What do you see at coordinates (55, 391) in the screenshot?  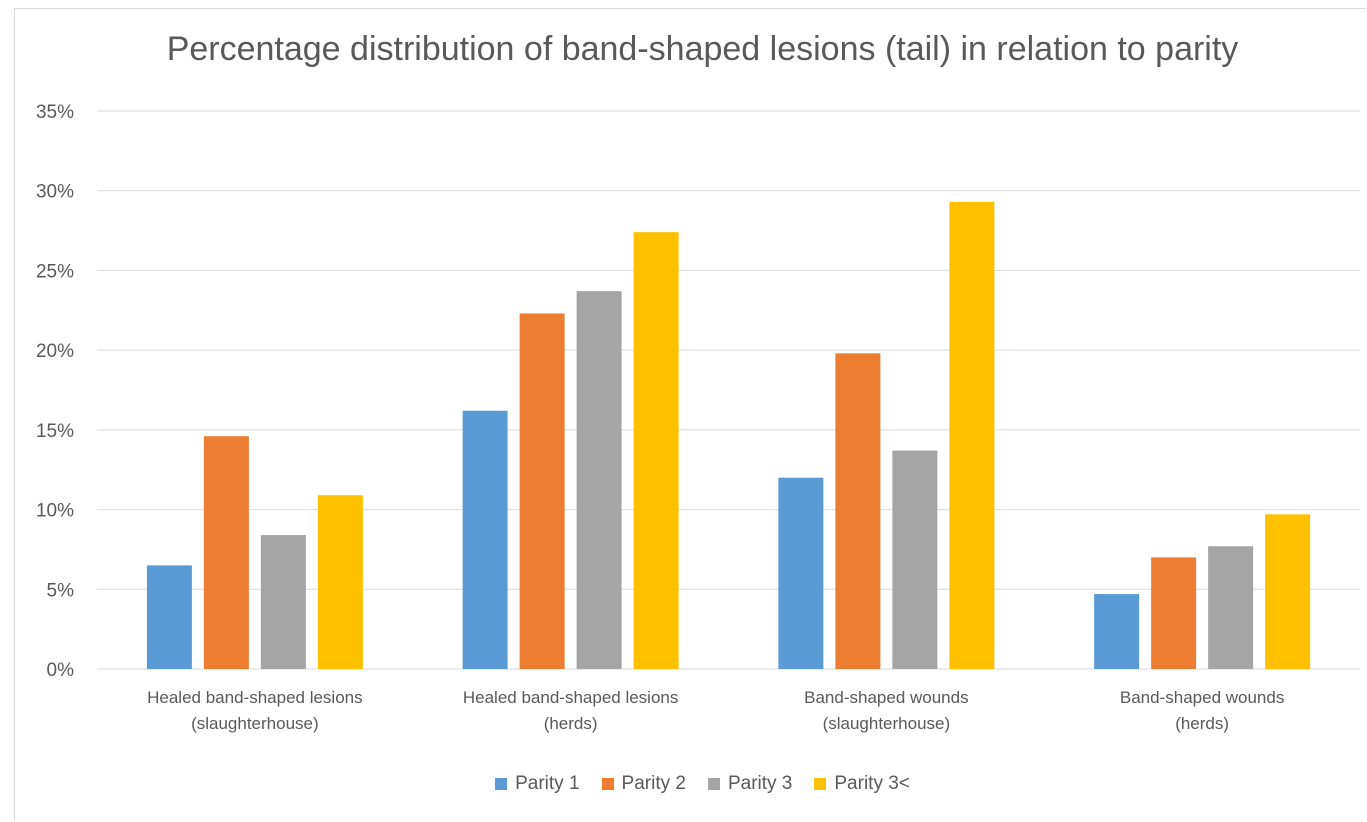 I see `y-axis-ticks: 0% 5% 10% 15% 20% 25% 30% 35%` at bounding box center [55, 391].